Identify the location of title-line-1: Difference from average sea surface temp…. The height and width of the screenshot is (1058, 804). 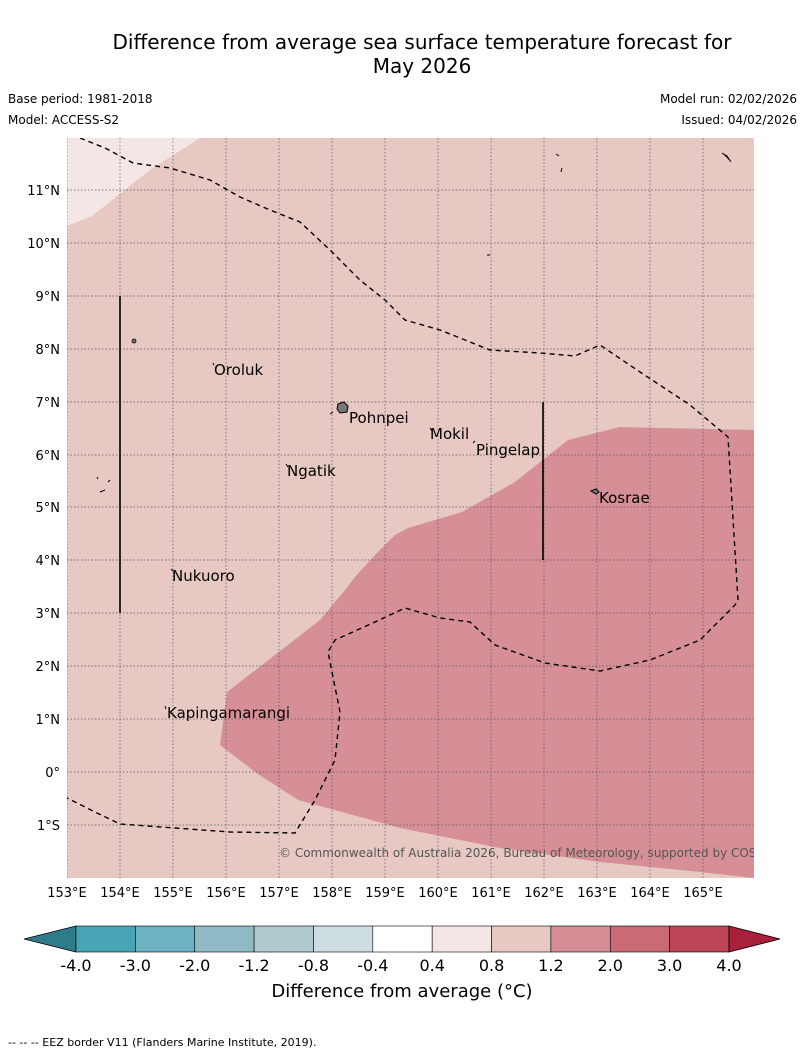
(422, 42).